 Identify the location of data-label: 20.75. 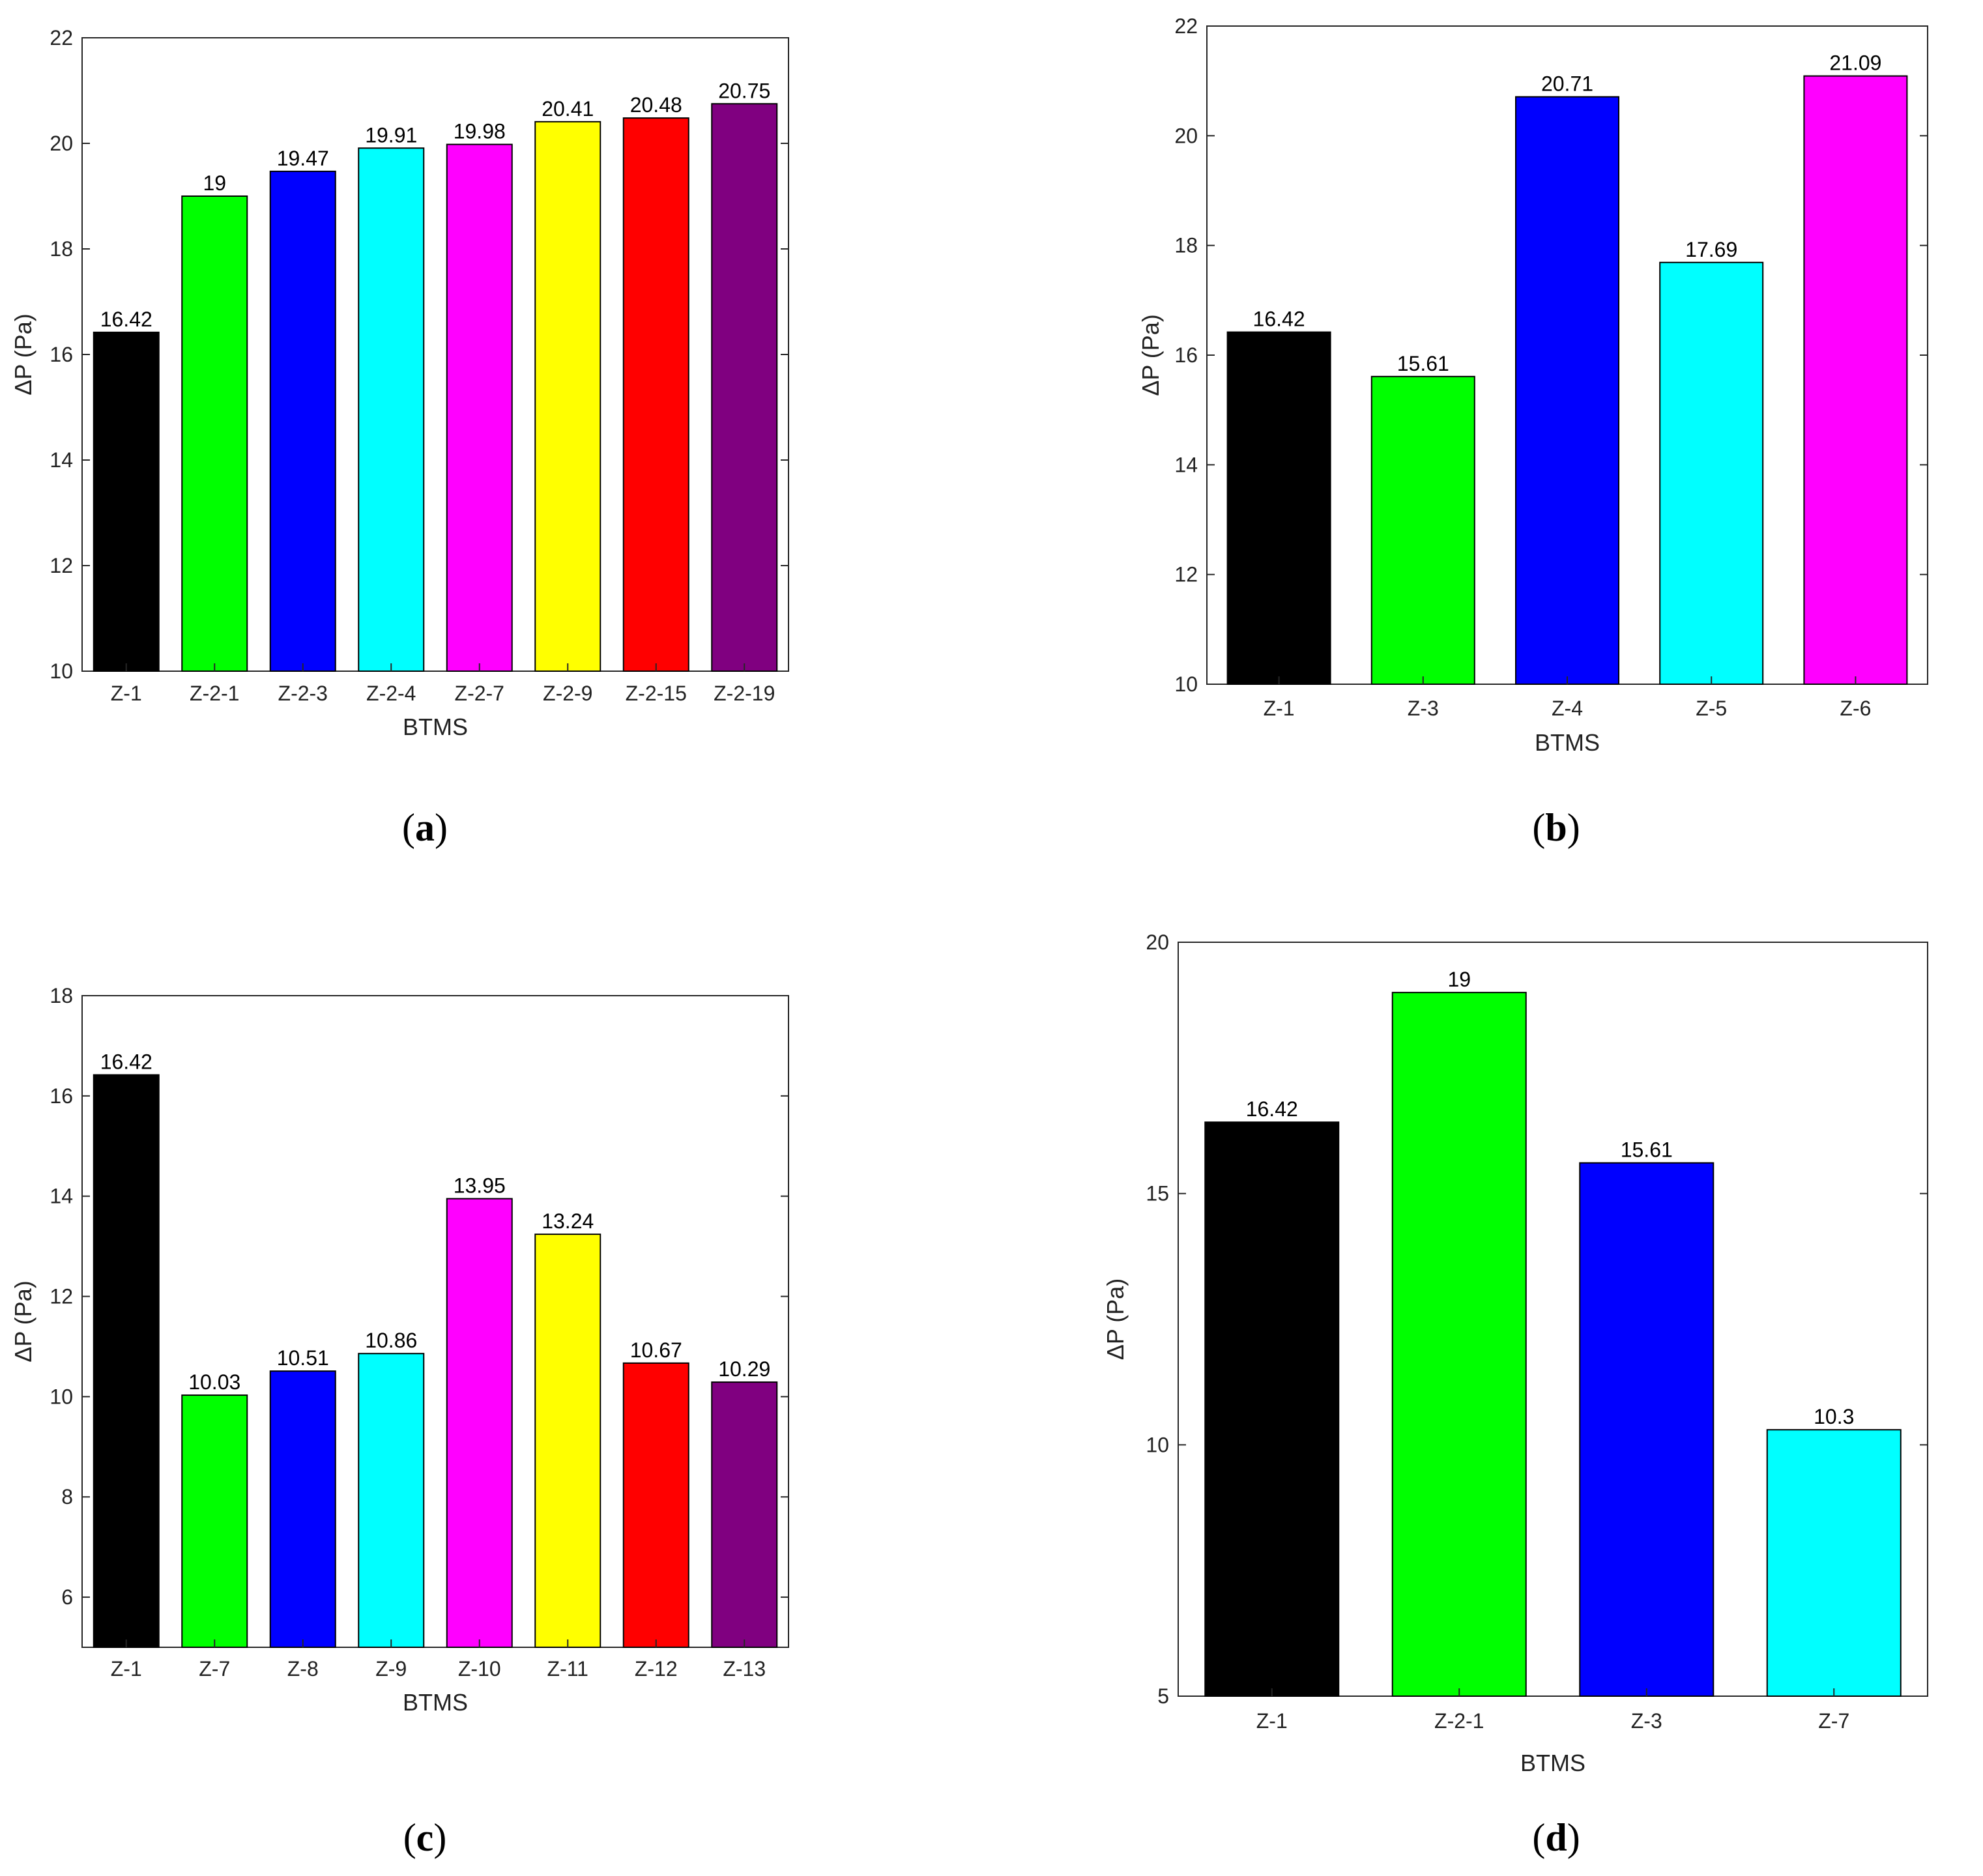
(744, 90).